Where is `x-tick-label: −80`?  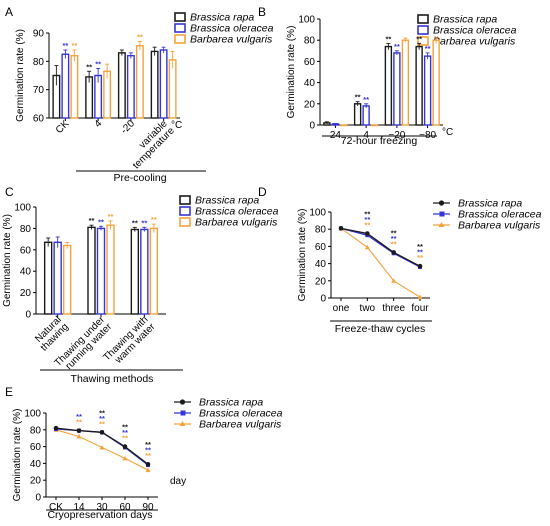
x-tick-label: −80 is located at coordinates (427, 135).